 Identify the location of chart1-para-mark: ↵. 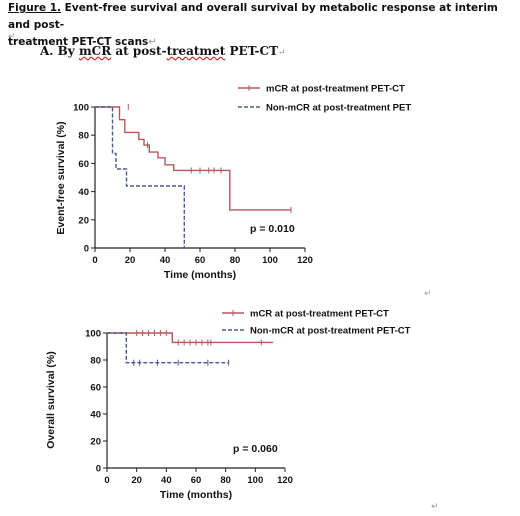
(428, 294).